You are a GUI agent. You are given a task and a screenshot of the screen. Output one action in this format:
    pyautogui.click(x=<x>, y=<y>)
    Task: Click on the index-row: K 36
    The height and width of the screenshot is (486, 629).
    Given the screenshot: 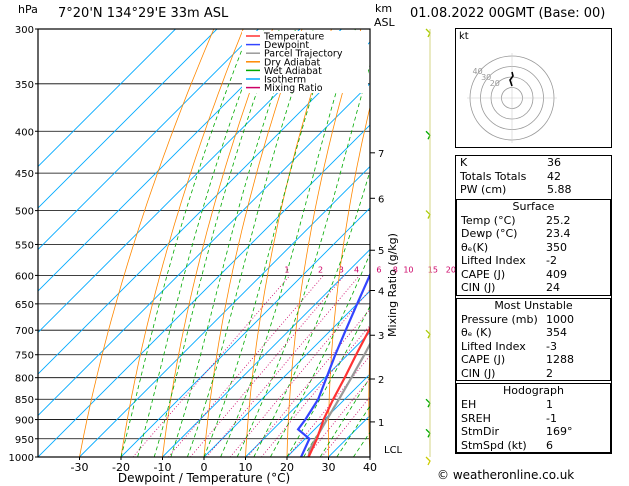 What is the action you would take?
    pyautogui.click(x=533, y=163)
    